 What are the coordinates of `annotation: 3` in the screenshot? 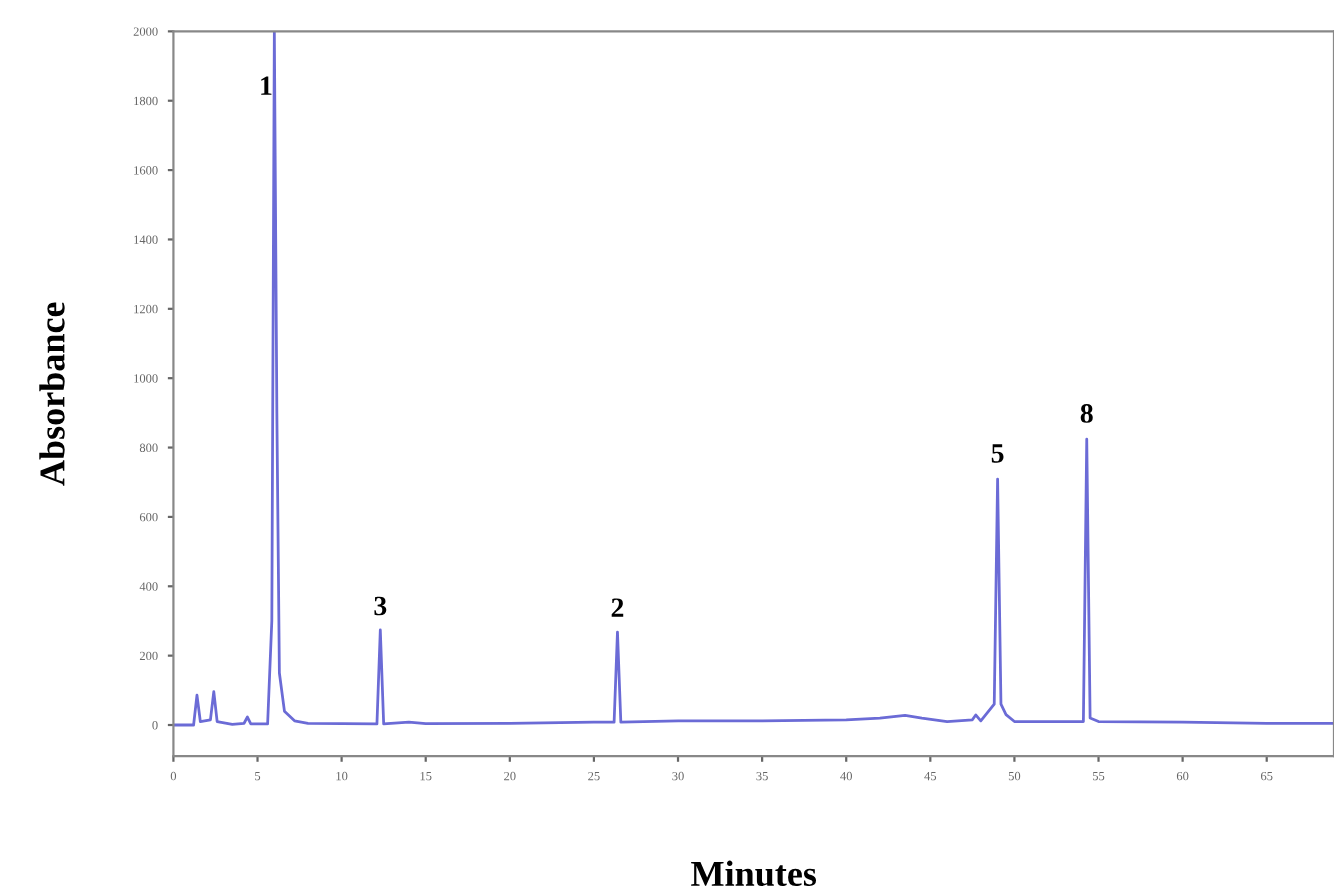 It's located at (380, 606).